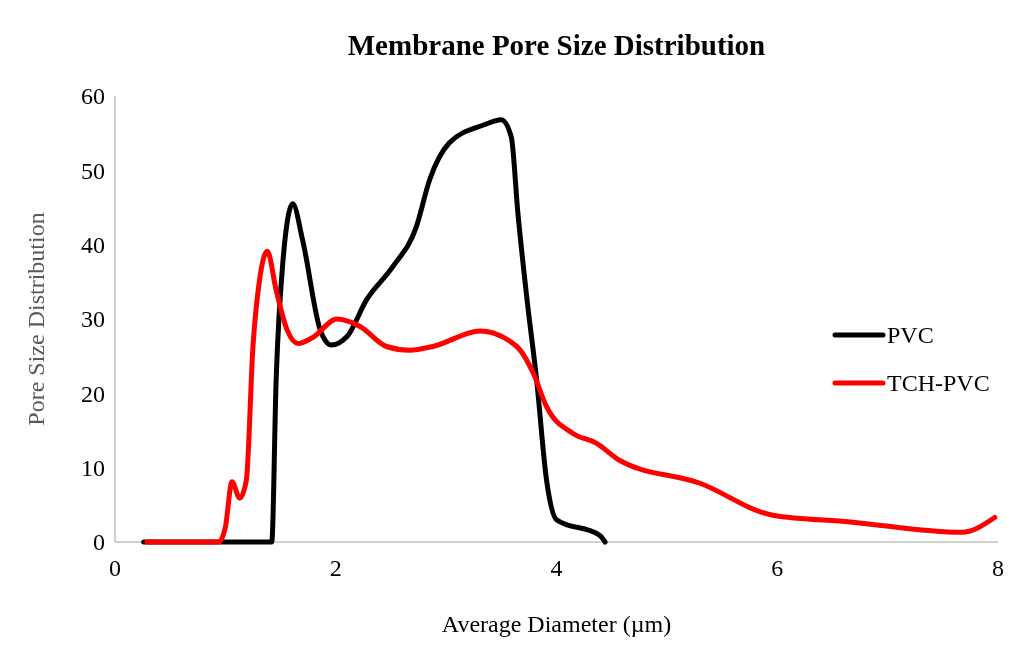  What do you see at coordinates (556, 568) in the screenshot?
I see `x-tick-label: 4` at bounding box center [556, 568].